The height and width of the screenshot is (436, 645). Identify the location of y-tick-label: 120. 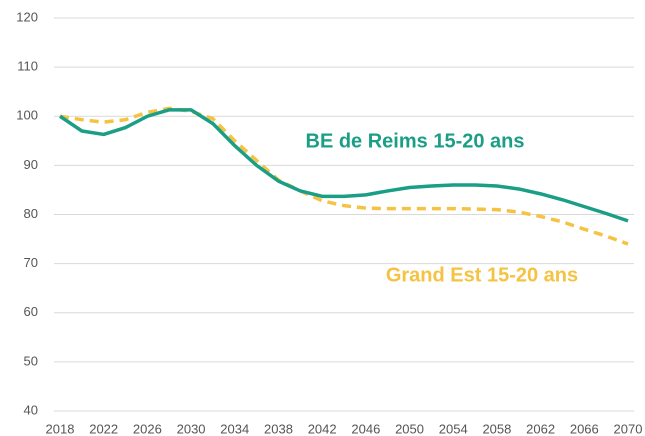
(27, 16).